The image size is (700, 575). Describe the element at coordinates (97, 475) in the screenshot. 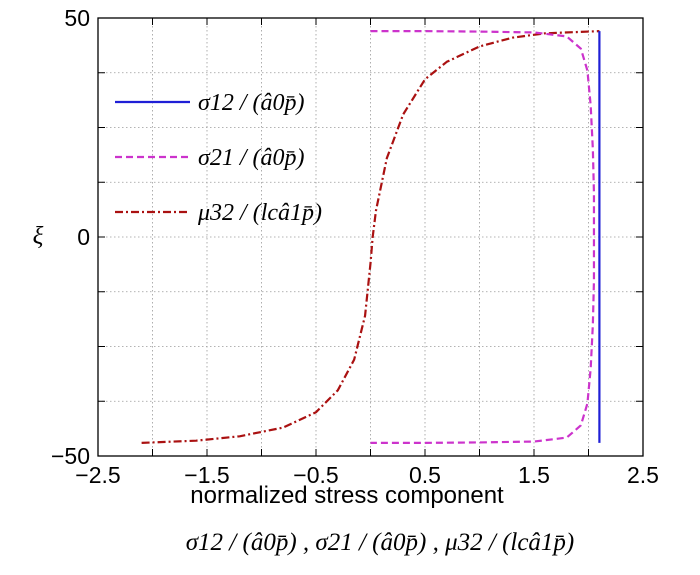

I see `x-tick-label: −2.5` at that location.